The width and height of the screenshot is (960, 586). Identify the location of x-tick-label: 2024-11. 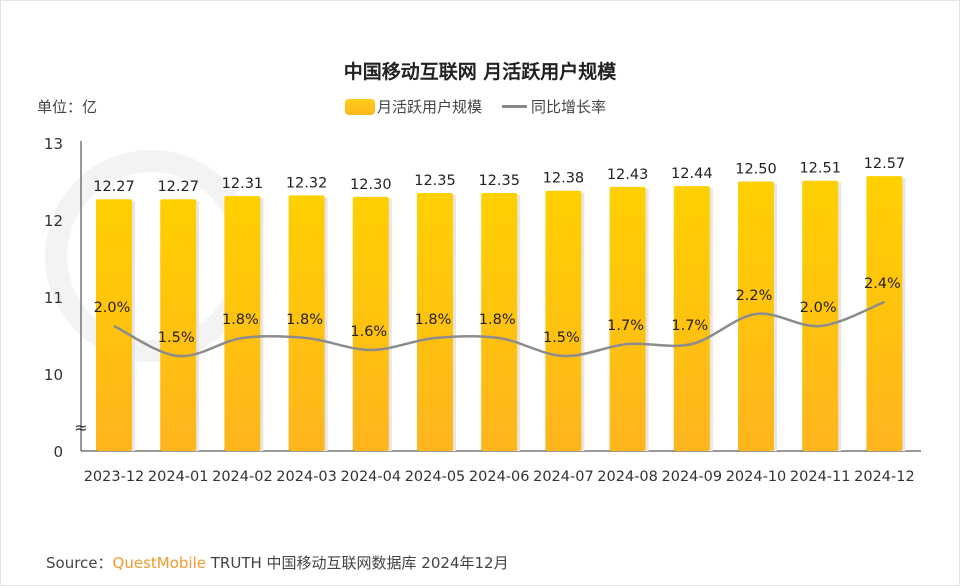
(820, 477).